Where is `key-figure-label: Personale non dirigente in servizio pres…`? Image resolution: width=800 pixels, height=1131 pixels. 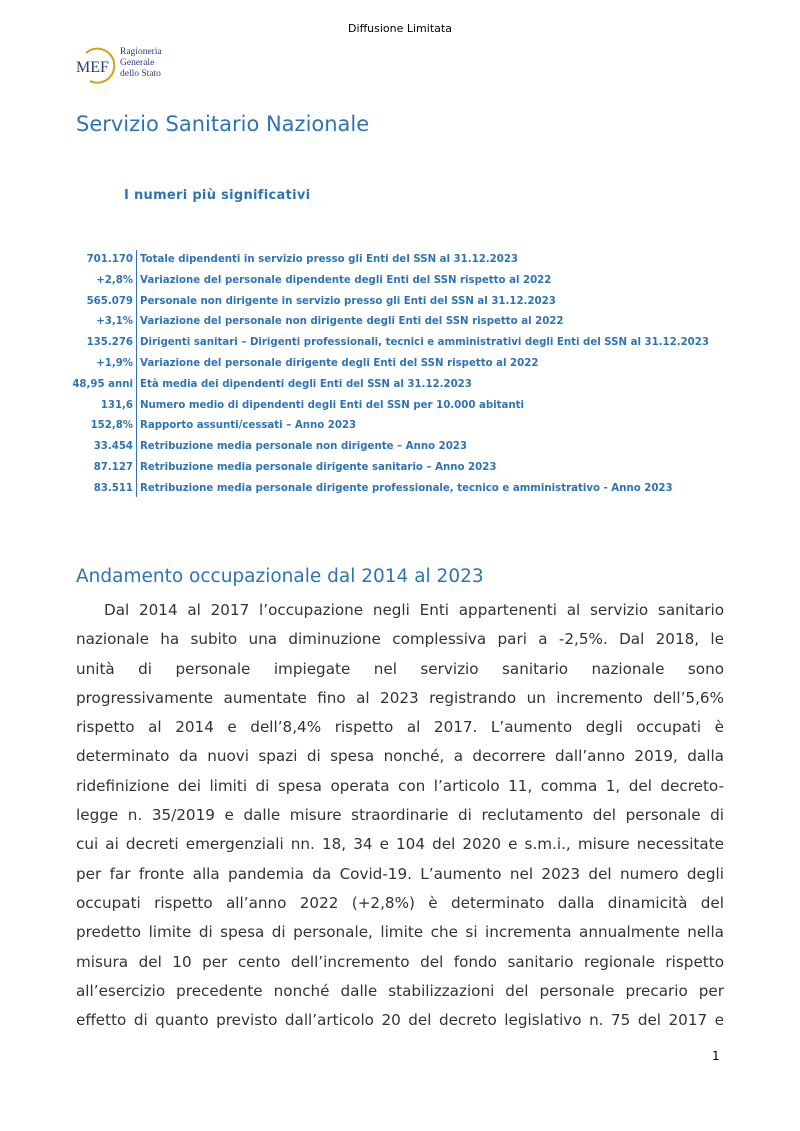
key-figure-label: Personale non dirigente in servizio pres… is located at coordinates (348, 301).